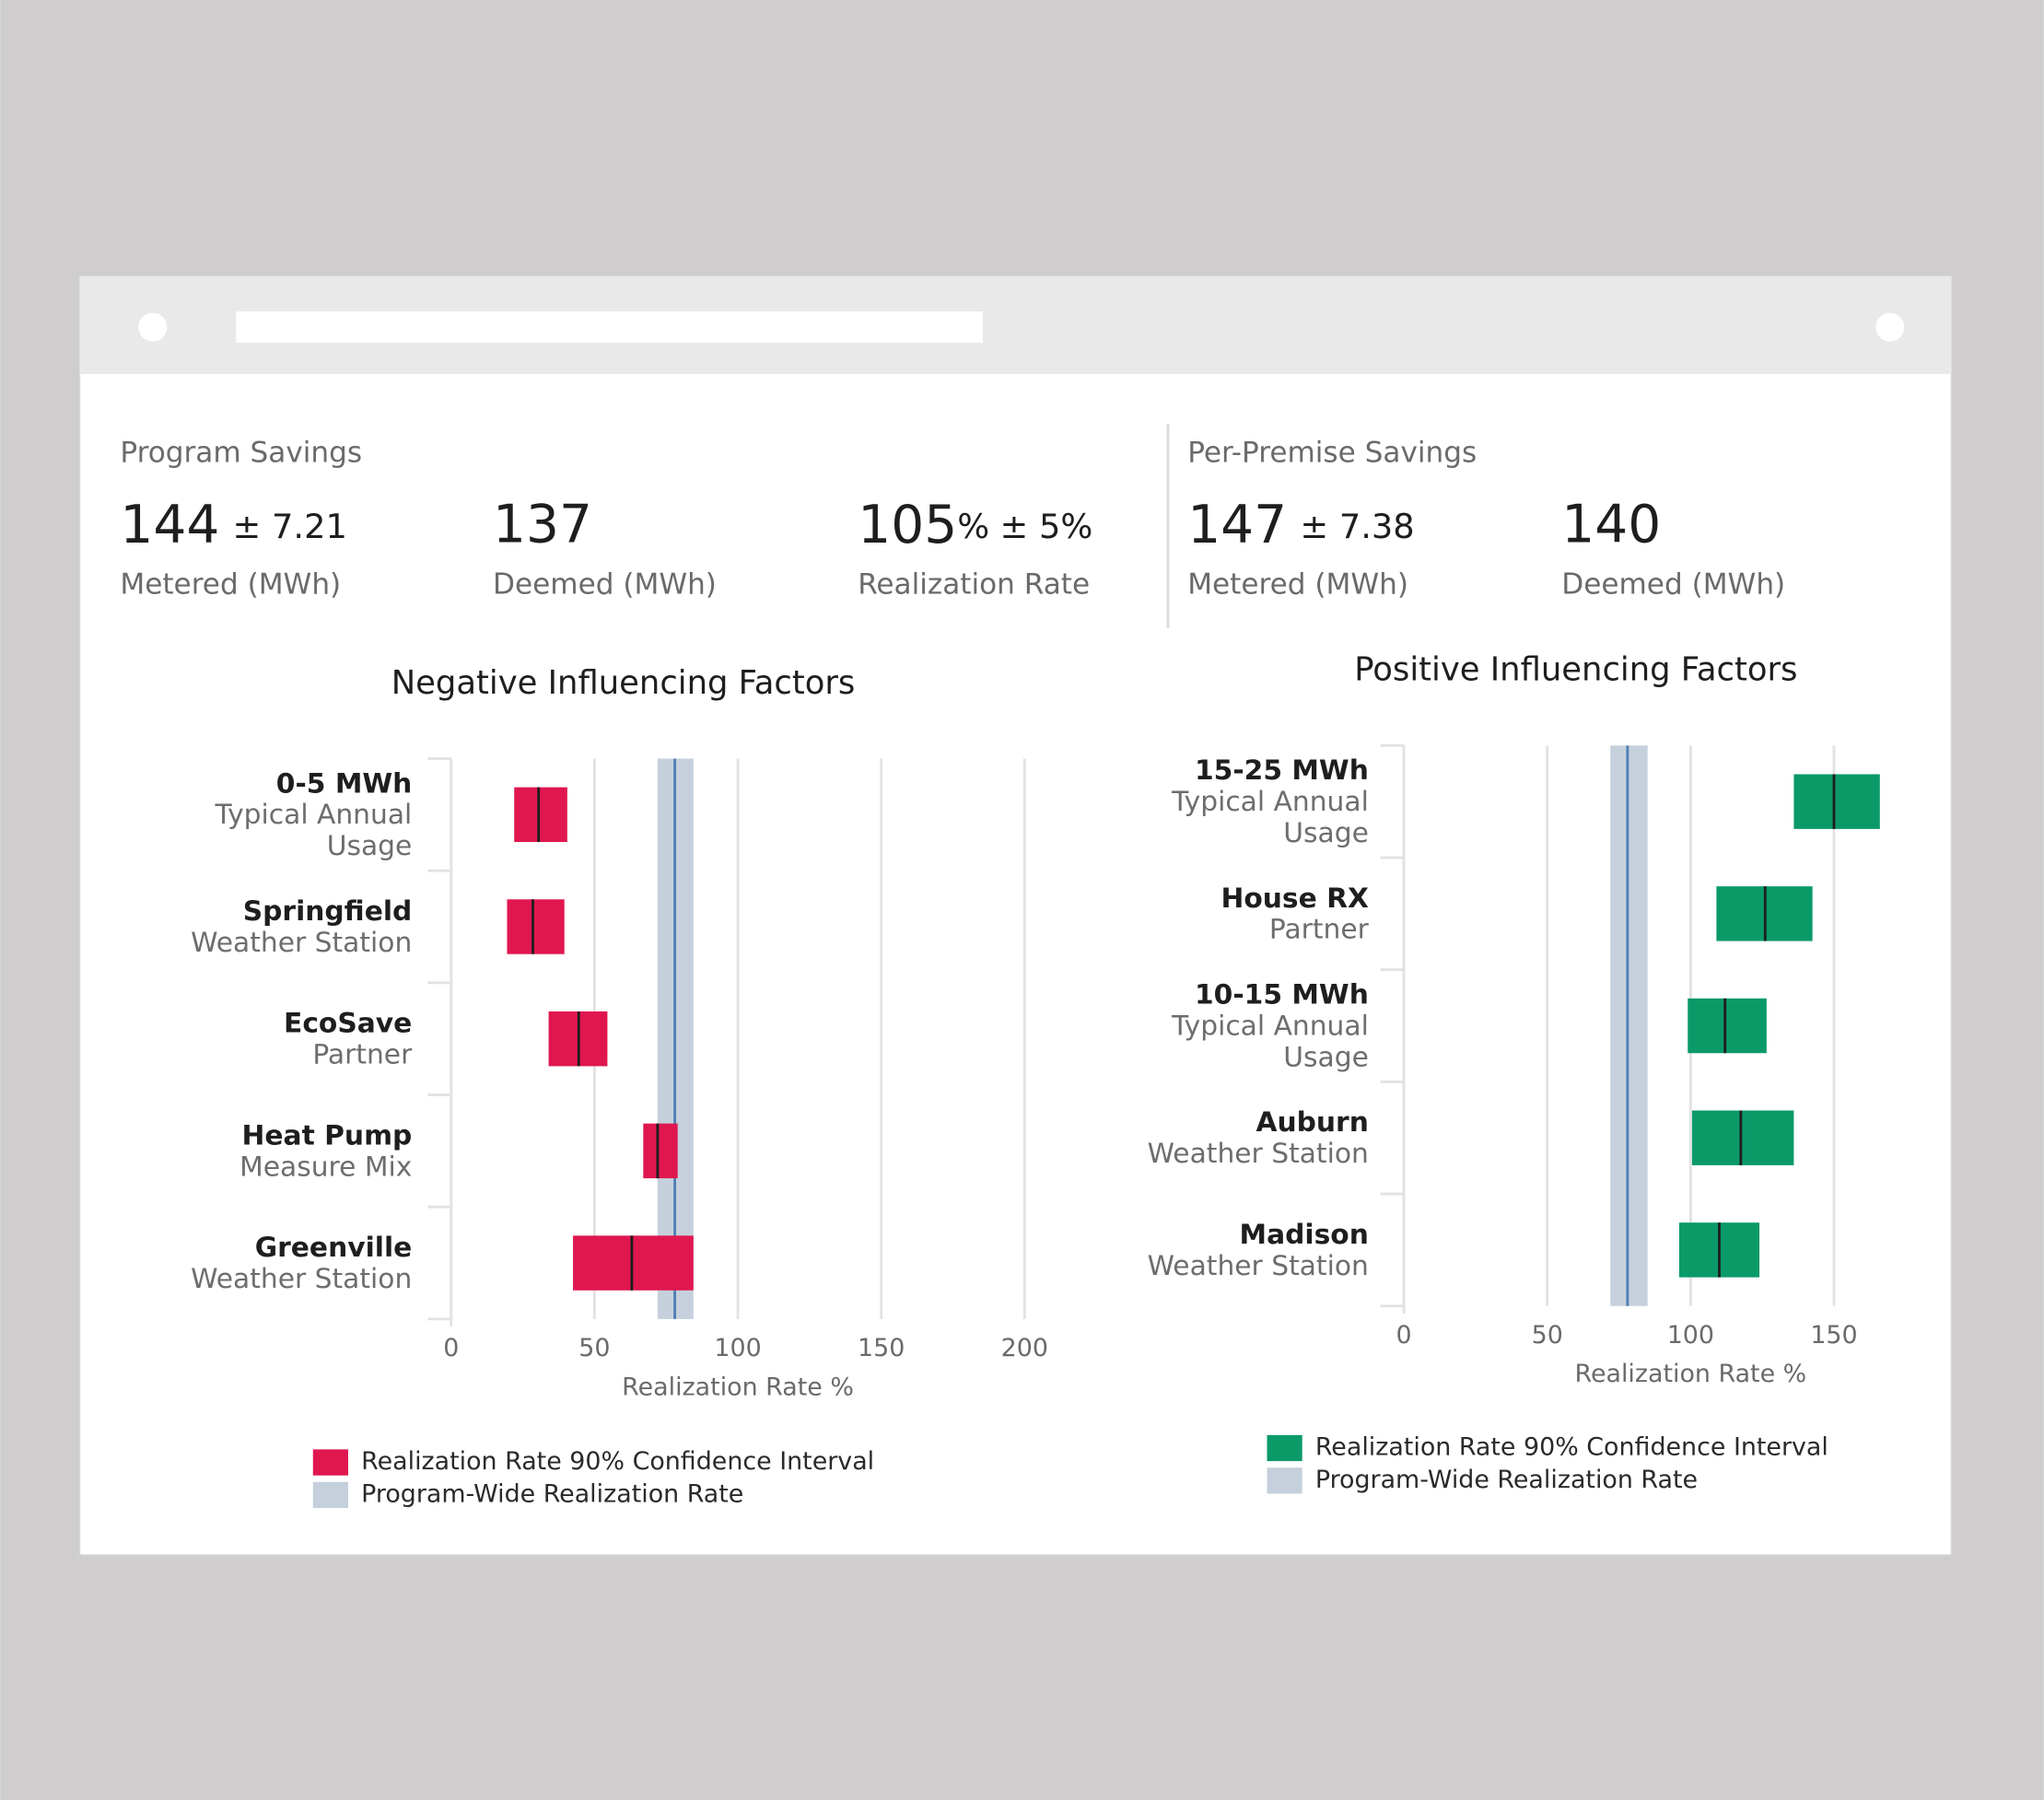 The height and width of the screenshot is (1800, 2044). What do you see at coordinates (1237, 525) in the screenshot?
I see `metric-value: 147` at bounding box center [1237, 525].